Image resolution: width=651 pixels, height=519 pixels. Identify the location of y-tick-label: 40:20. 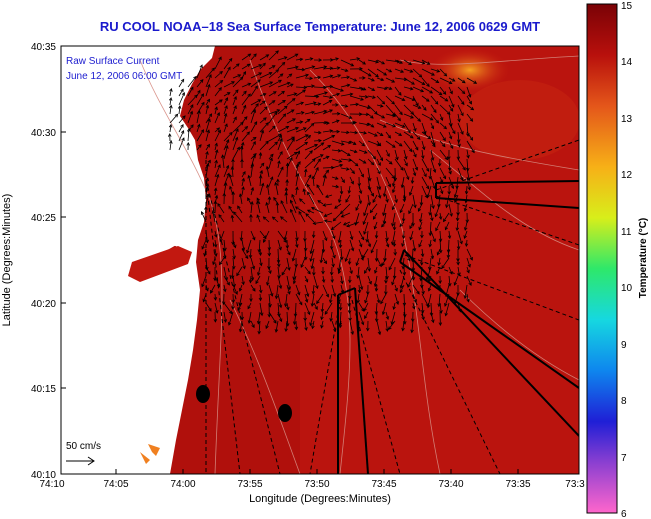
(43, 304).